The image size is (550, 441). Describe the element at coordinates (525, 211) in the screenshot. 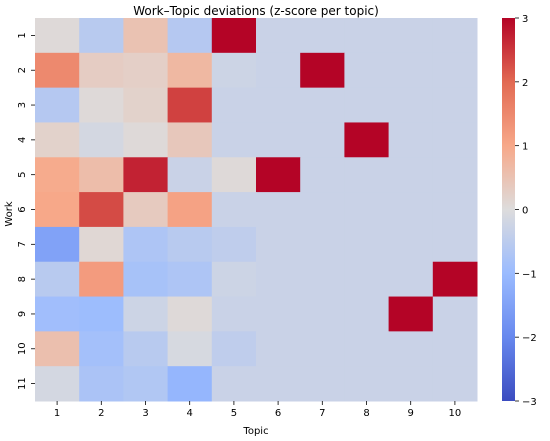

I see `colorbar-tick-label: 0` at that location.